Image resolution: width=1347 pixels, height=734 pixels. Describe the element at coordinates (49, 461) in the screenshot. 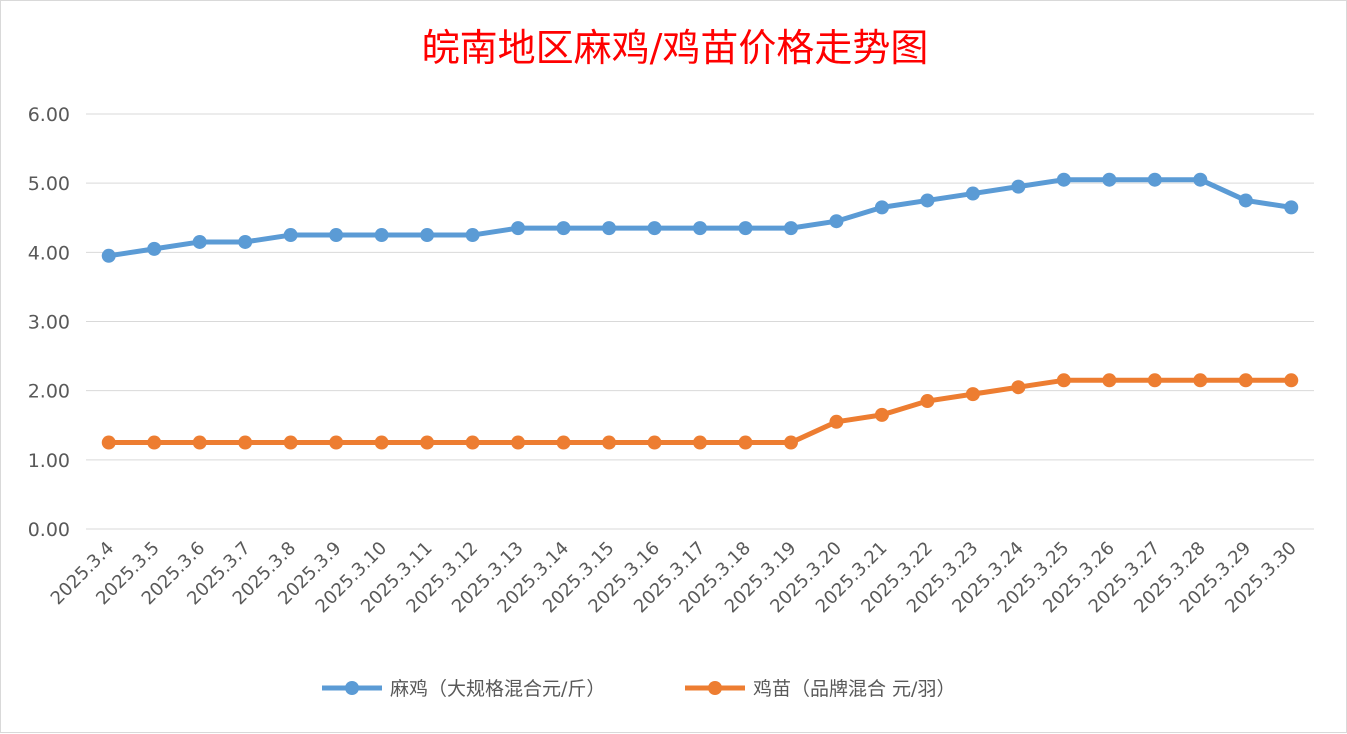

I see `y-tick-label: 1.00` at that location.